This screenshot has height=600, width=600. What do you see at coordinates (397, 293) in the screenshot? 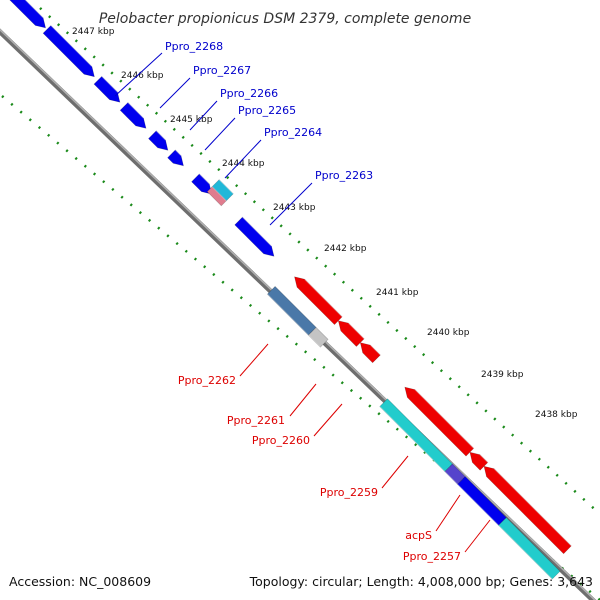
I see `kbp-tick-label: 2441 kbp` at bounding box center [397, 293].